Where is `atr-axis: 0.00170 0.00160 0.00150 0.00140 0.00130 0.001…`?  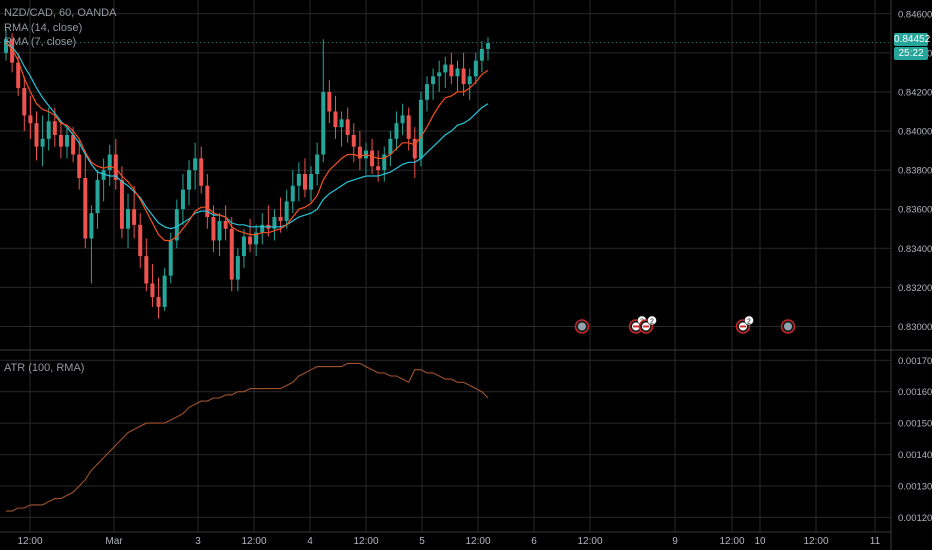 atr-axis: 0.00170 0.00160 0.00150 0.00140 0.00130 0.001… is located at coordinates (915, 440).